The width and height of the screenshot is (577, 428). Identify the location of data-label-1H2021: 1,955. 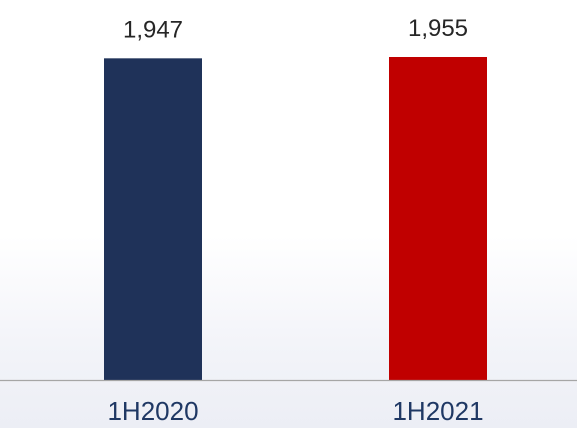
(438, 28).